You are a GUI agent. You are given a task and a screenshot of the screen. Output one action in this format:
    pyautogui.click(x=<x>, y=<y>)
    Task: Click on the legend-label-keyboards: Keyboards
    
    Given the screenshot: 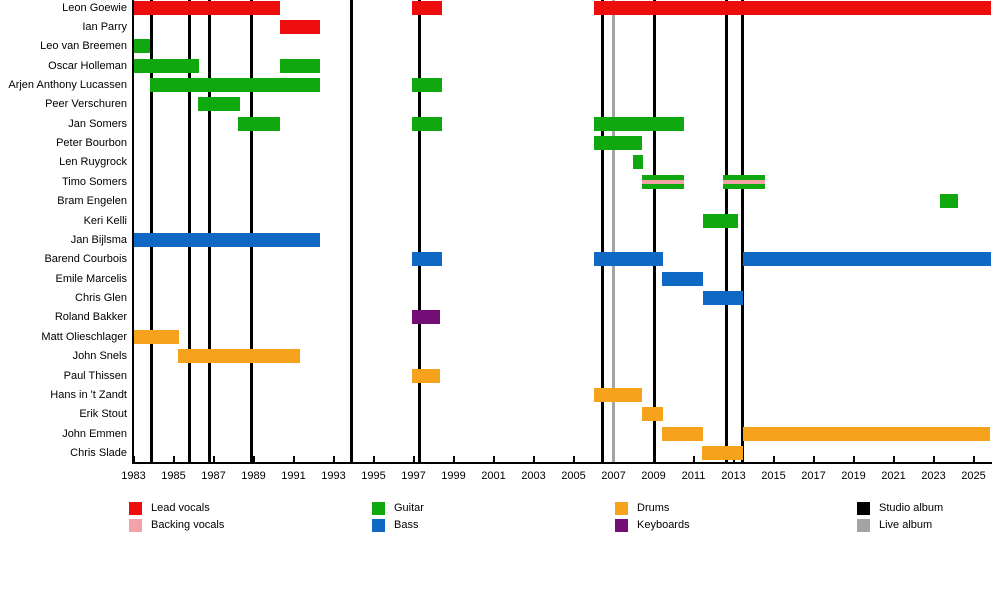 What is the action you would take?
    pyautogui.click(x=663, y=525)
    